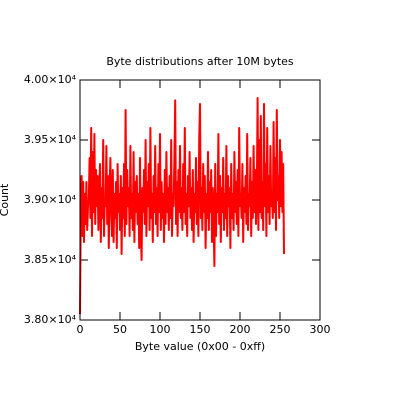 Image resolution: width=400 pixels, height=400 pixels. Describe the element at coordinates (320, 329) in the screenshot. I see `x-tick-label: 300` at that location.